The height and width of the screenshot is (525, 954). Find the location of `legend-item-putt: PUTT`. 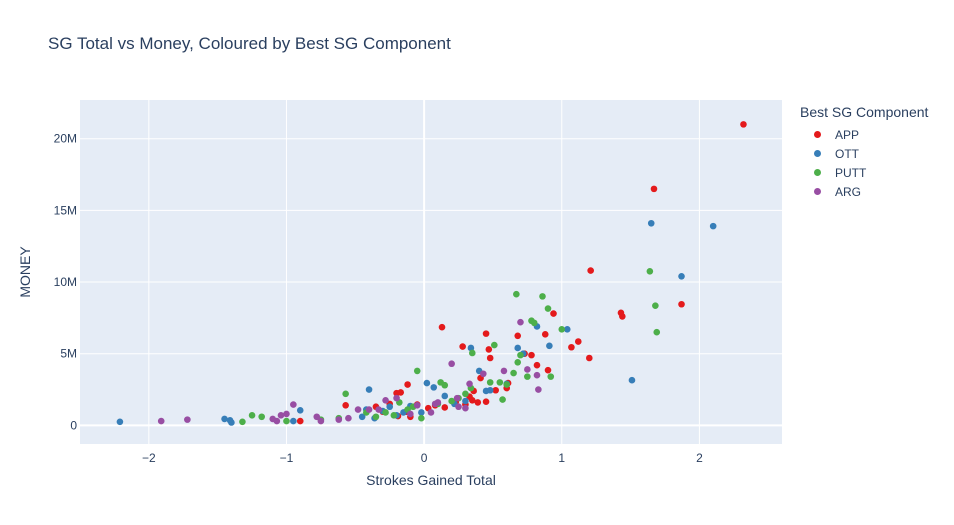

legend-item-putt: PUTT is located at coordinates (864, 172).